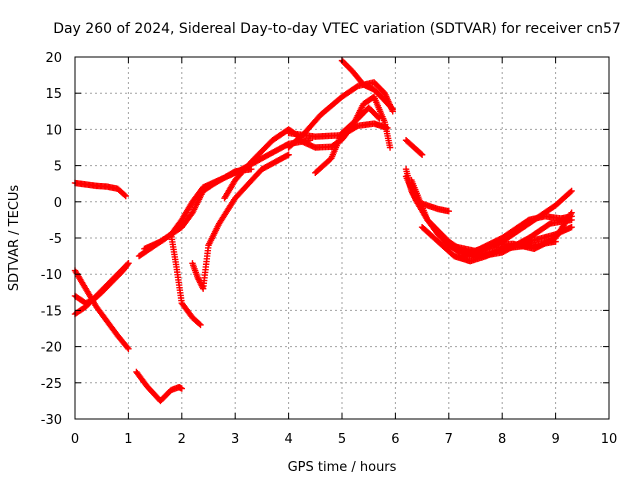 This screenshot has height=480, width=640. What do you see at coordinates (414, 147) in the screenshot?
I see `series-arc-p` at bounding box center [414, 147].